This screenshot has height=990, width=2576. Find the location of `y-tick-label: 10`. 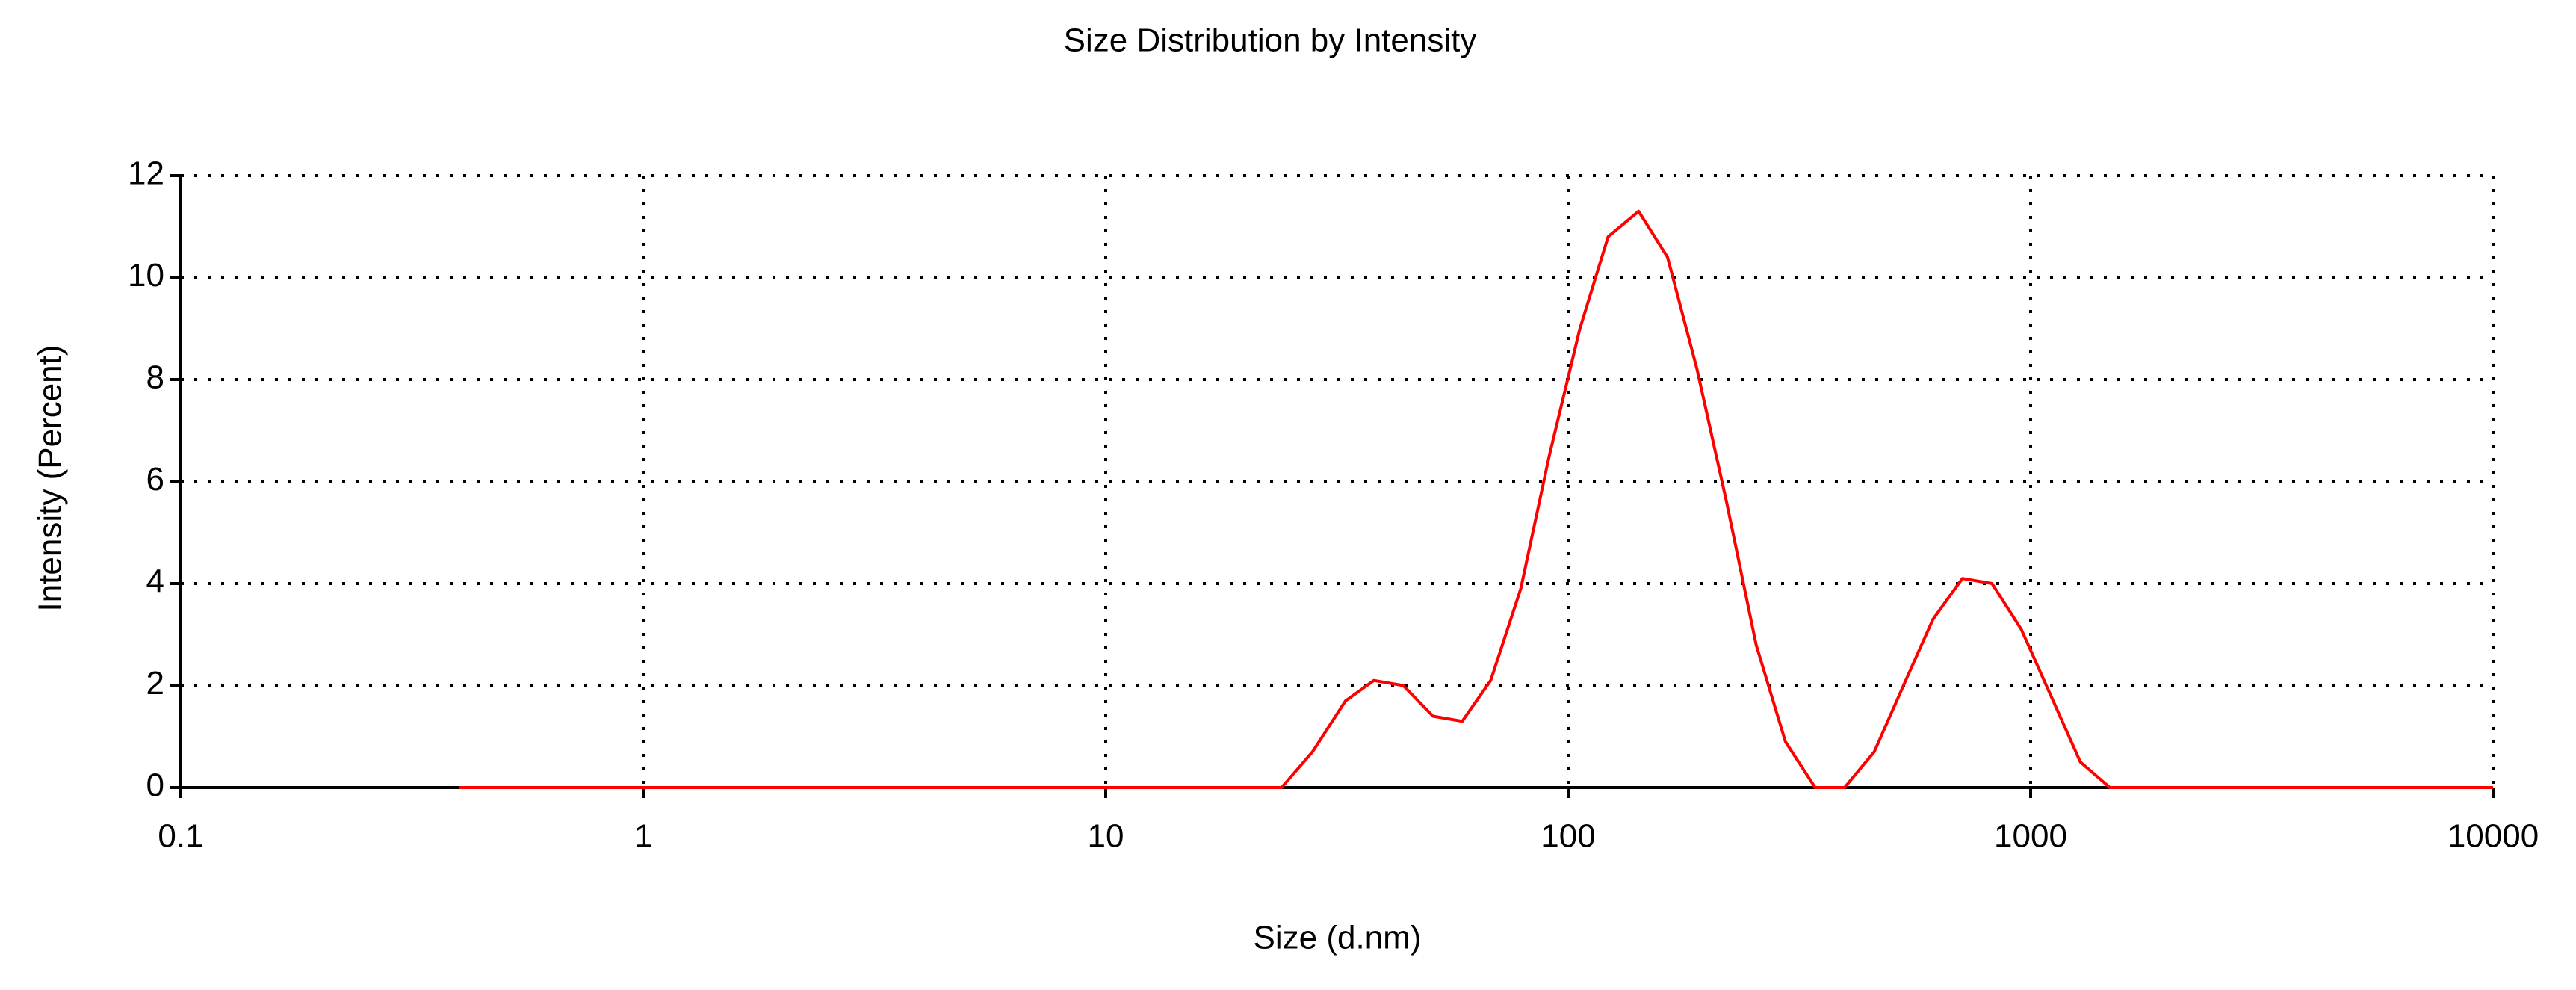

y-tick-label: 10 is located at coordinates (146, 275).